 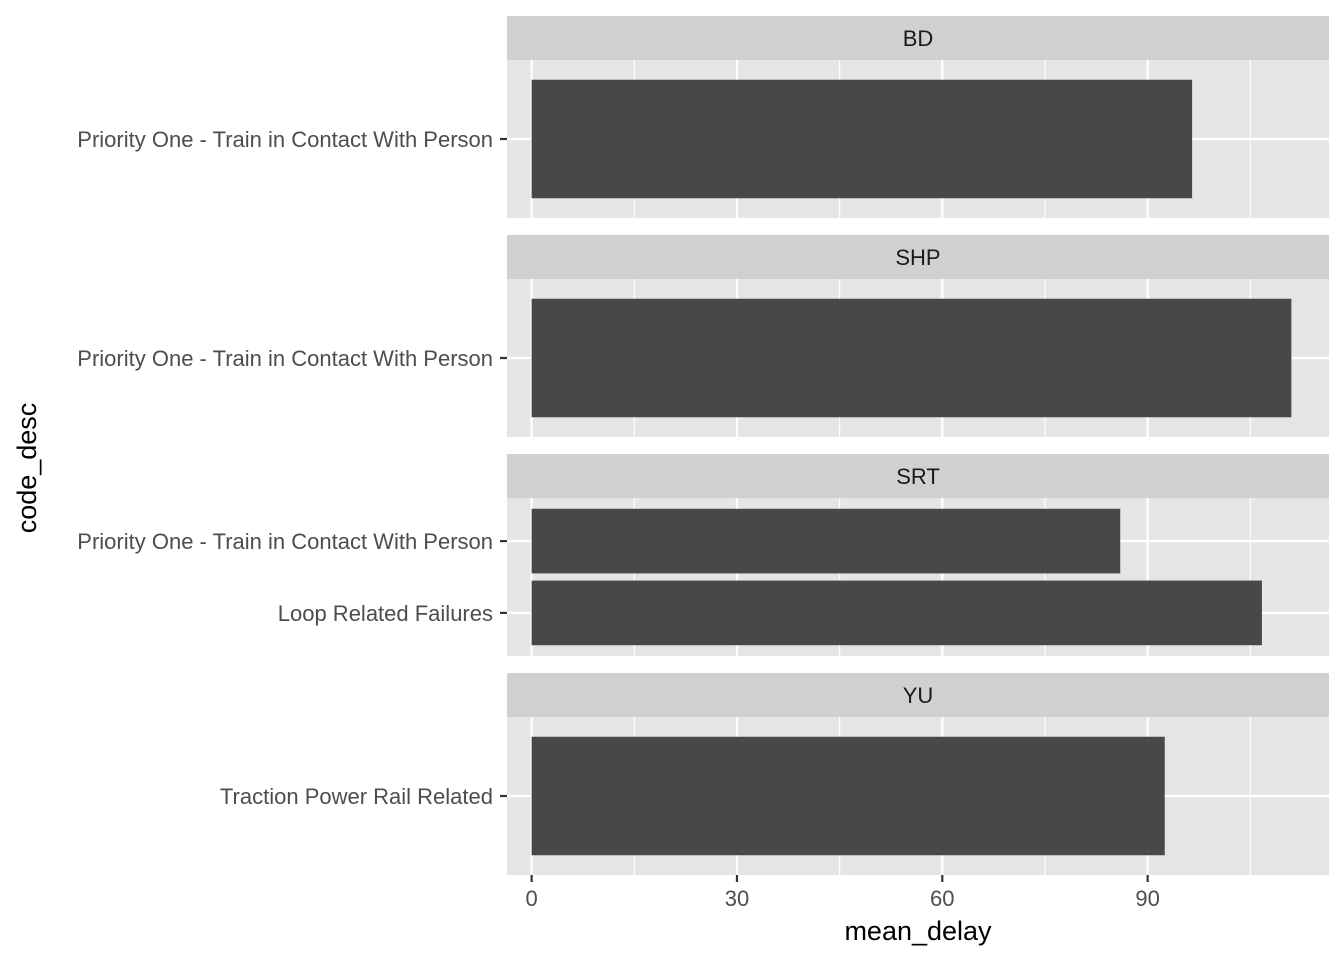 I want to click on y-tick-label: Traction Power Rail Related, so click(x=356, y=796).